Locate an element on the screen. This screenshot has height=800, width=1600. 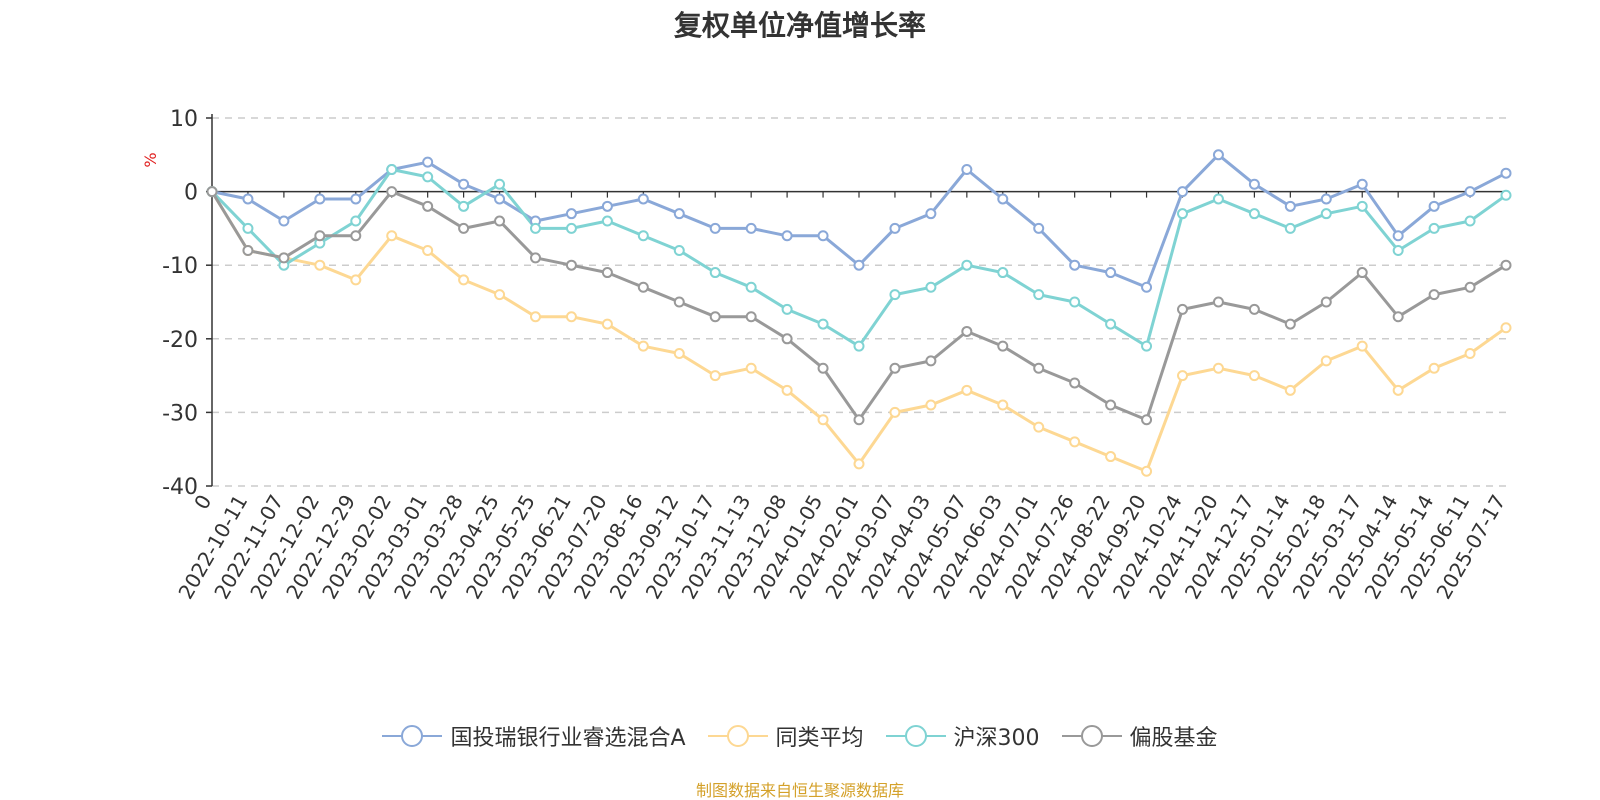
legend-label: 国投瑞银行业睿选混合A is located at coordinates (568, 738).